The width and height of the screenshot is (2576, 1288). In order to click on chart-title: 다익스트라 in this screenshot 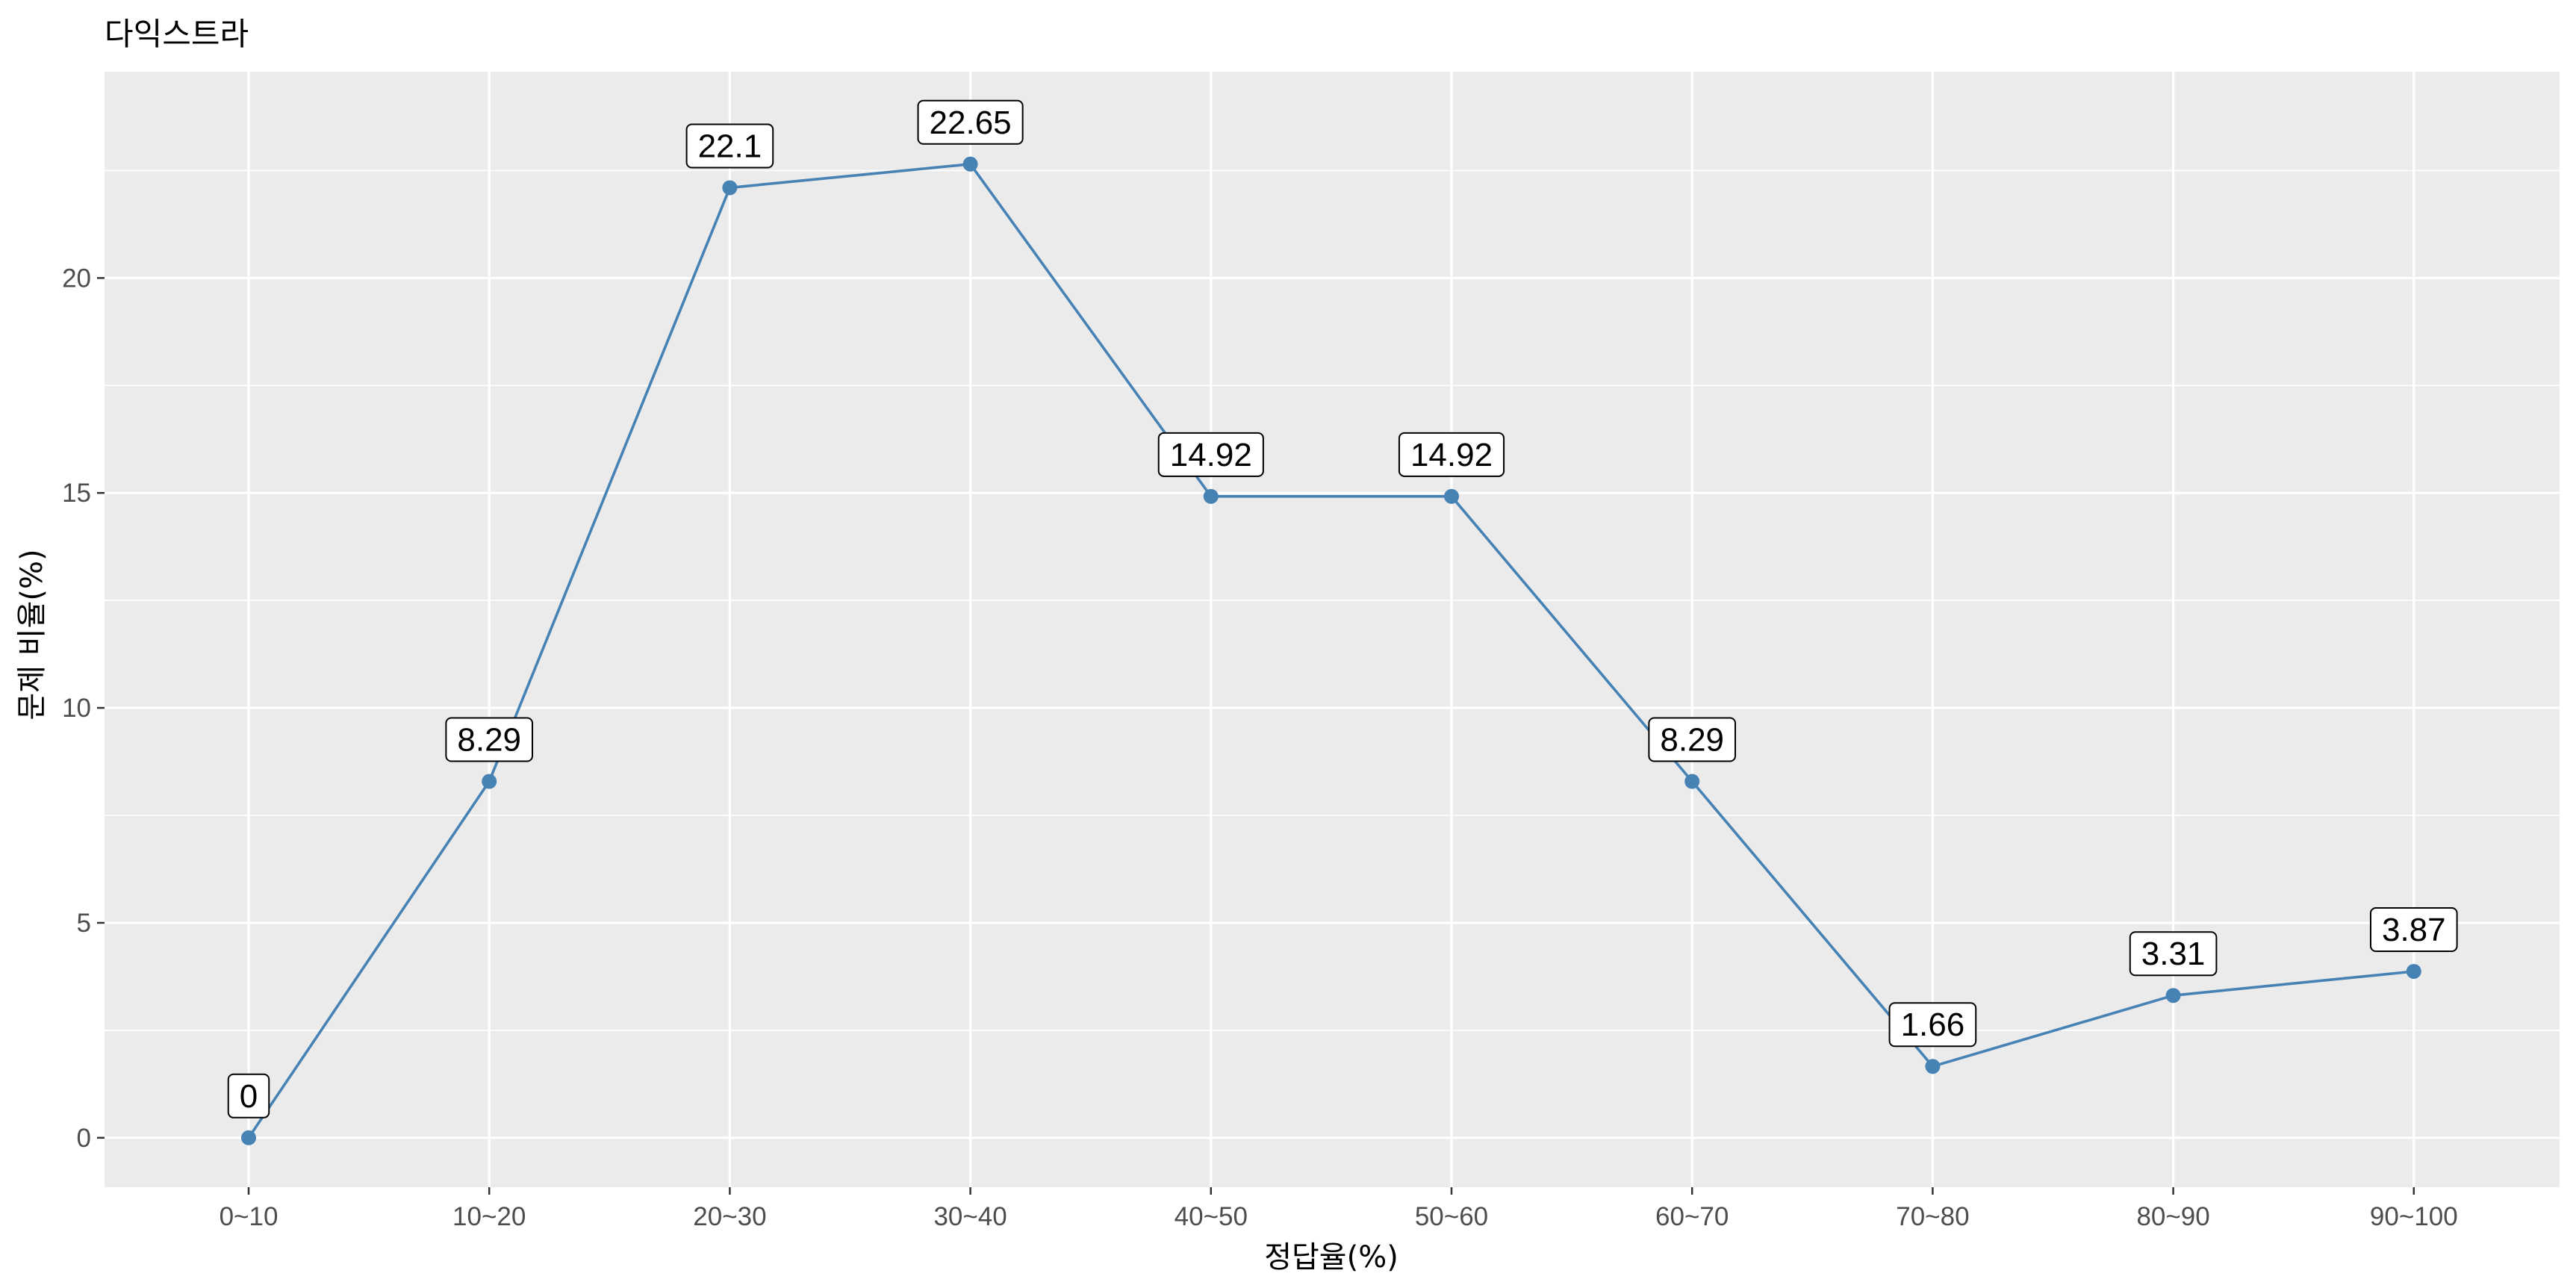, I will do `click(177, 34)`.